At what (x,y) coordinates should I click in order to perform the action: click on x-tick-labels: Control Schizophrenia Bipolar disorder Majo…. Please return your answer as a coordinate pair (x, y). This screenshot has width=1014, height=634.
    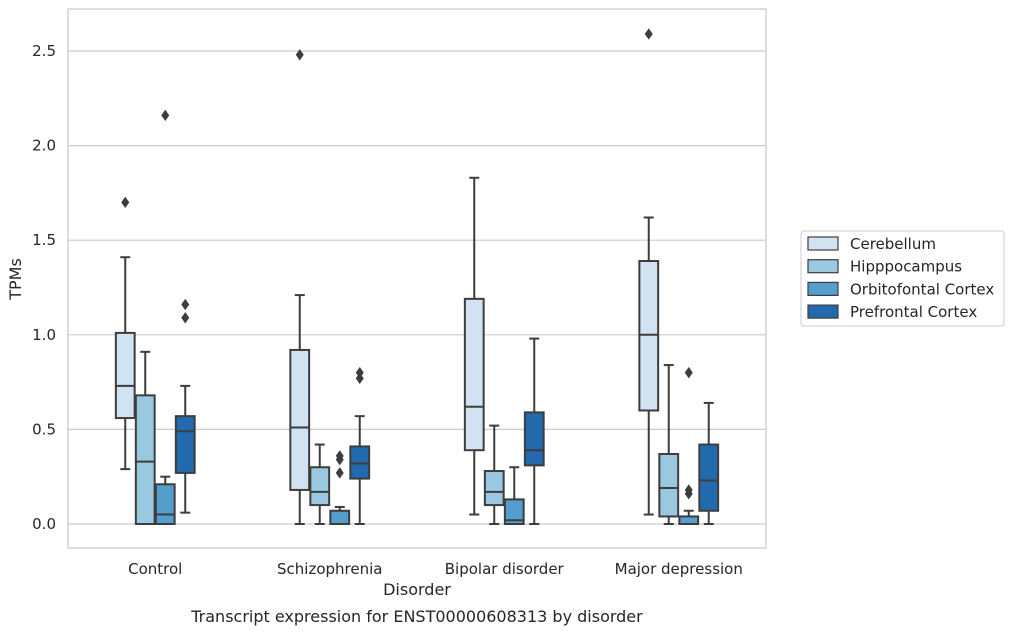
    Looking at the image, I should click on (435, 569).